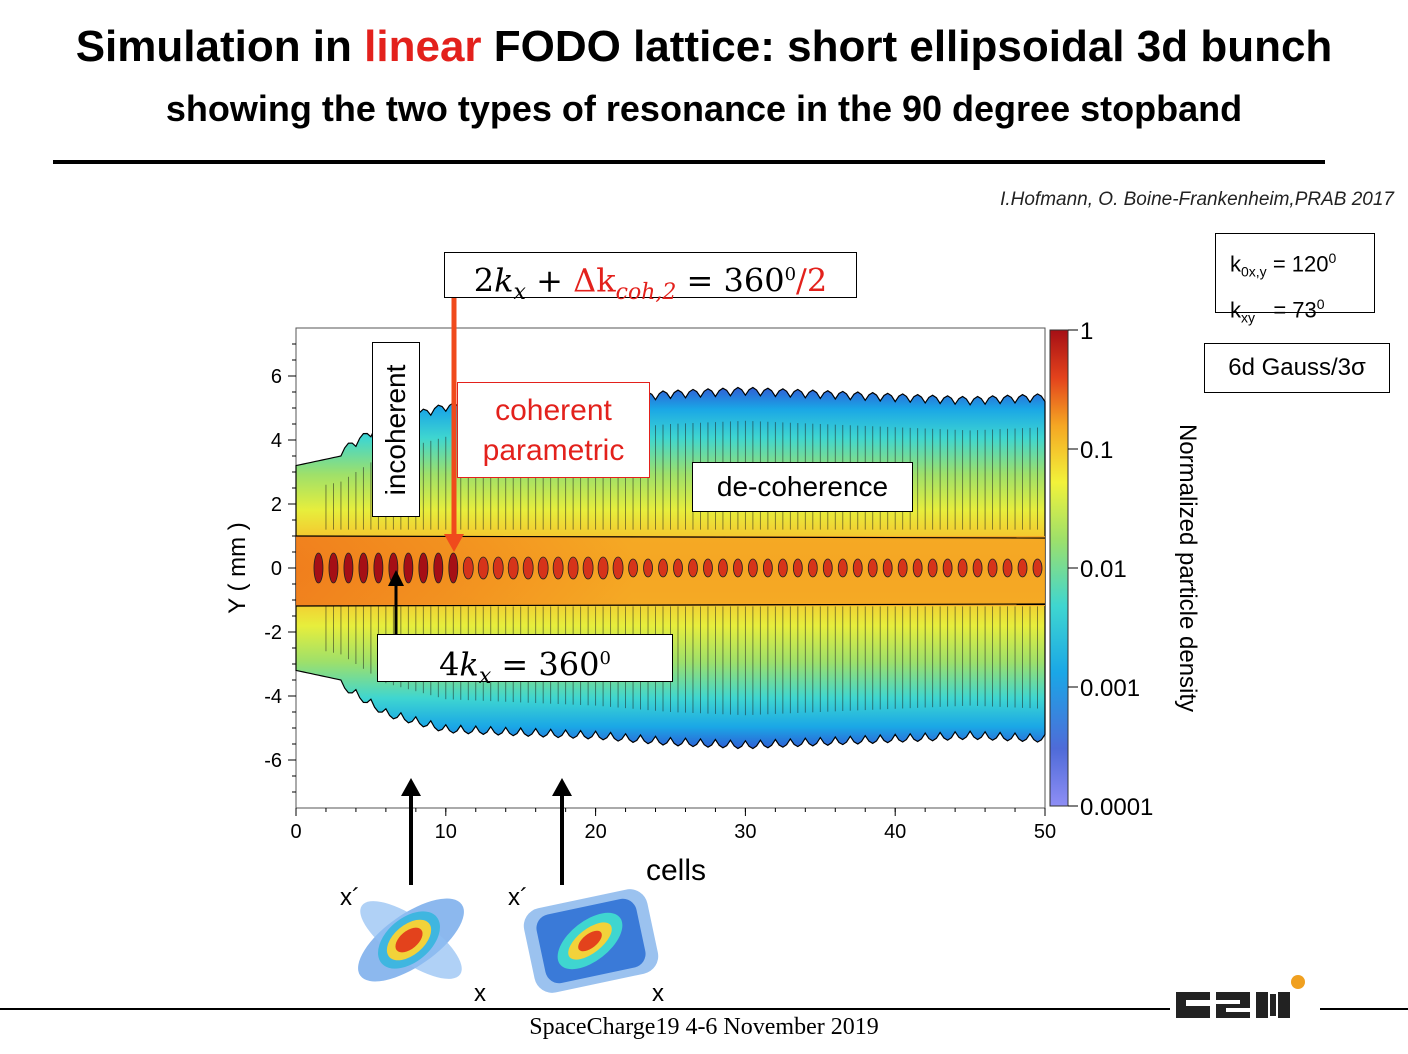 The height and width of the screenshot is (1054, 1408). Describe the element at coordinates (1110, 688) in the screenshot. I see `colorbar-tick-label: 0.001` at that location.